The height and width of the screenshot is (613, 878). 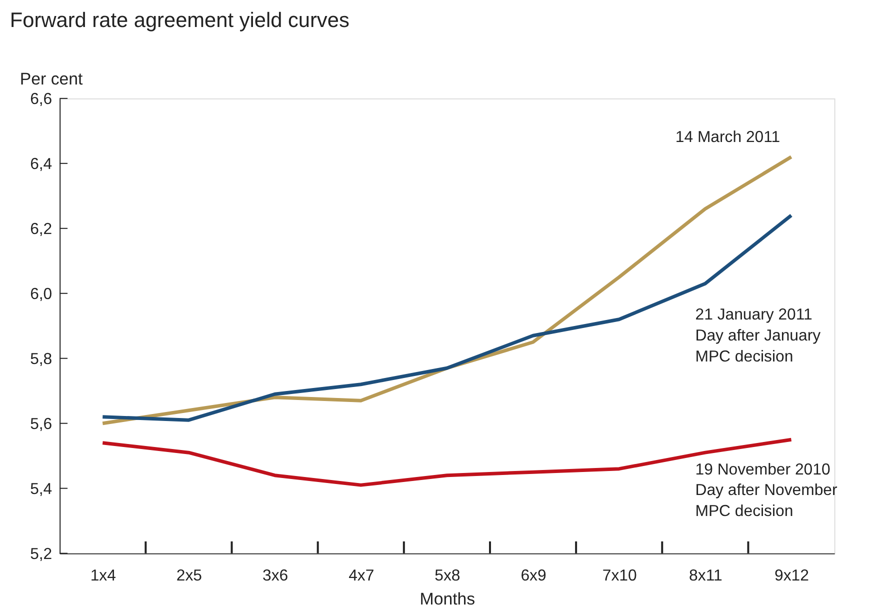 I want to click on x-tick-label: 8x11, so click(x=705, y=576).